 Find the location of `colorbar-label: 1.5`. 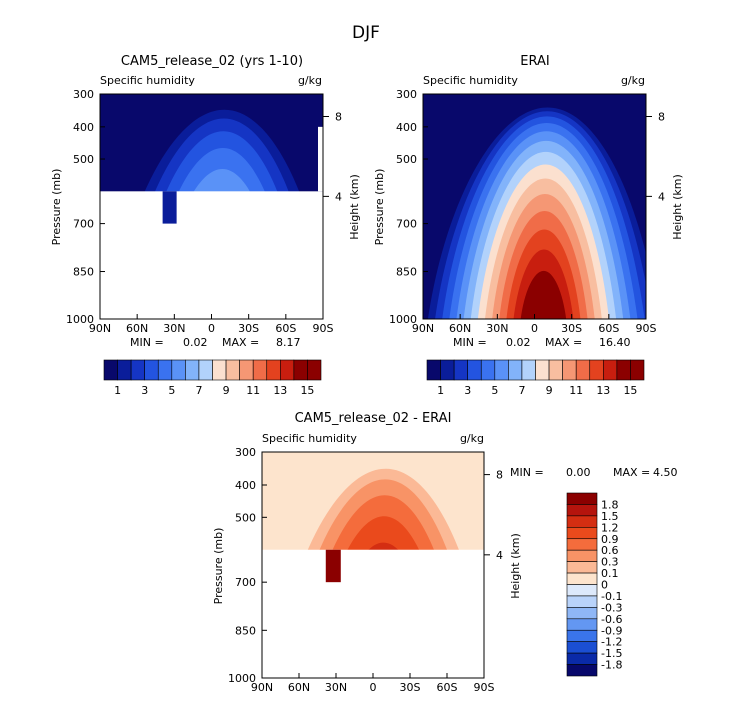

colorbar-label: 1.5 is located at coordinates (610, 516).